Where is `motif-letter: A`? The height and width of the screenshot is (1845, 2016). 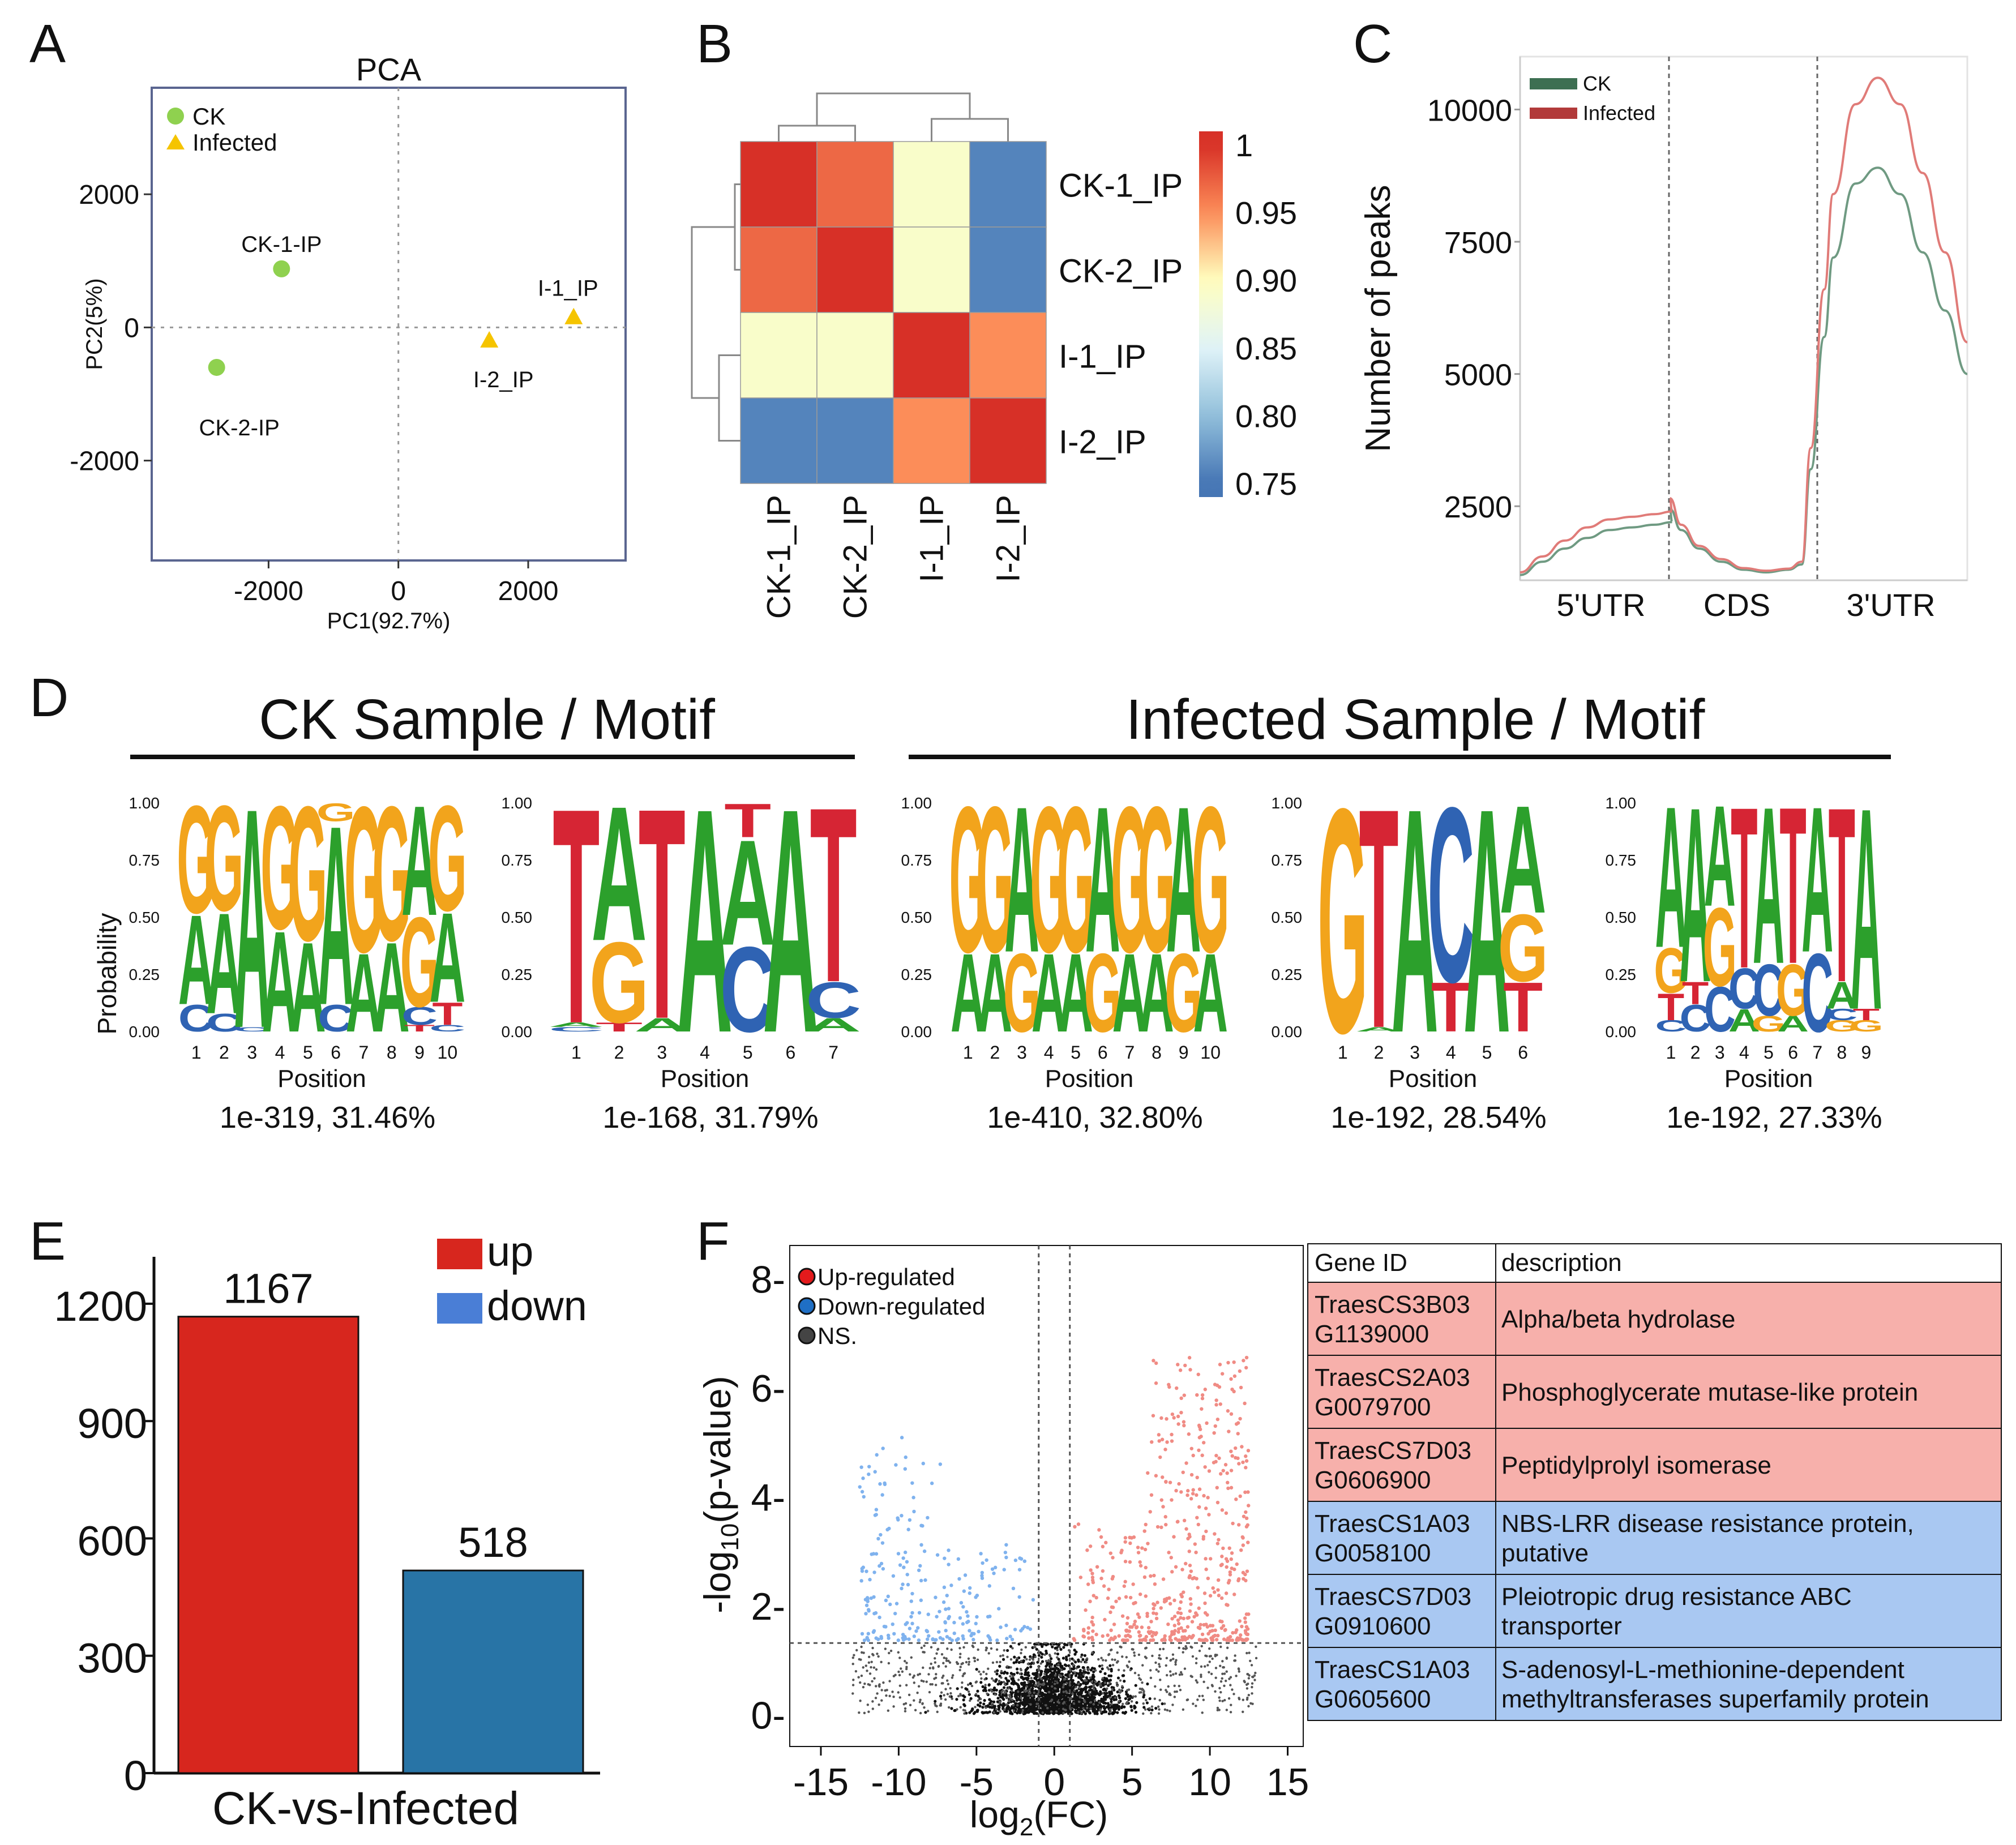 motif-letter: A is located at coordinates (1021, 880).